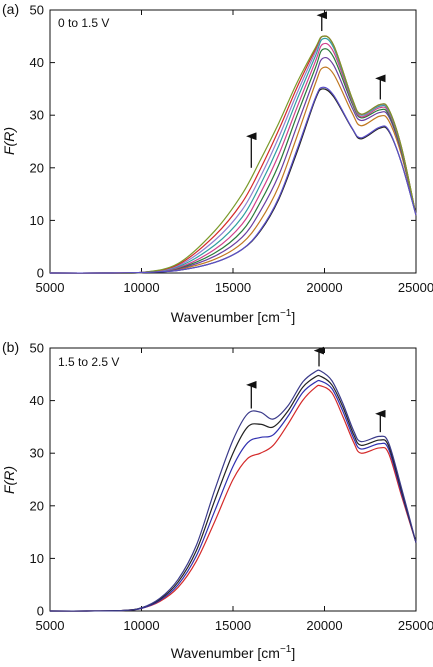 The image size is (433, 667). What do you see at coordinates (10, 347) in the screenshot?
I see `panel-label: (b)` at bounding box center [10, 347].